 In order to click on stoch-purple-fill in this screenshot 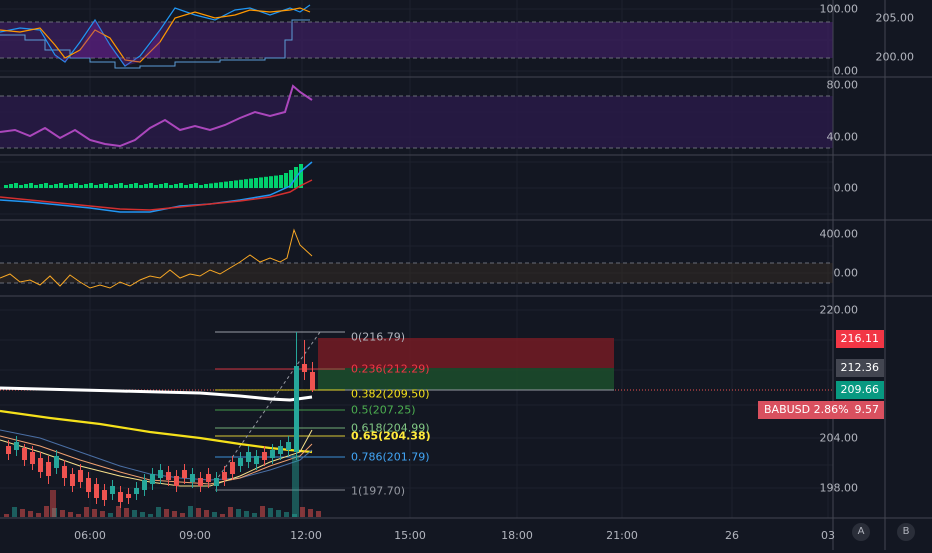, I will do `click(107, 43)`.